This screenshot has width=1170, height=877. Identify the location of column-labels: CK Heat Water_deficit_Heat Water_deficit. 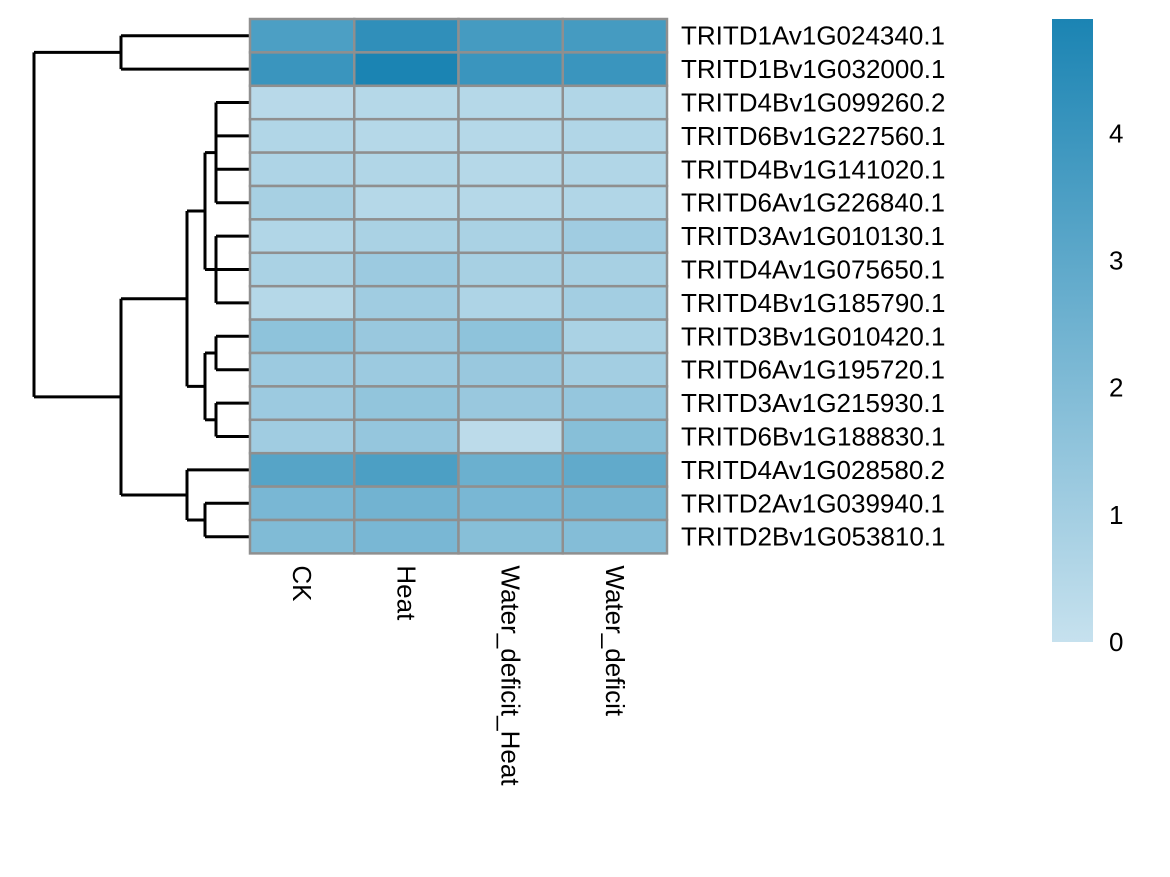
(458, 675).